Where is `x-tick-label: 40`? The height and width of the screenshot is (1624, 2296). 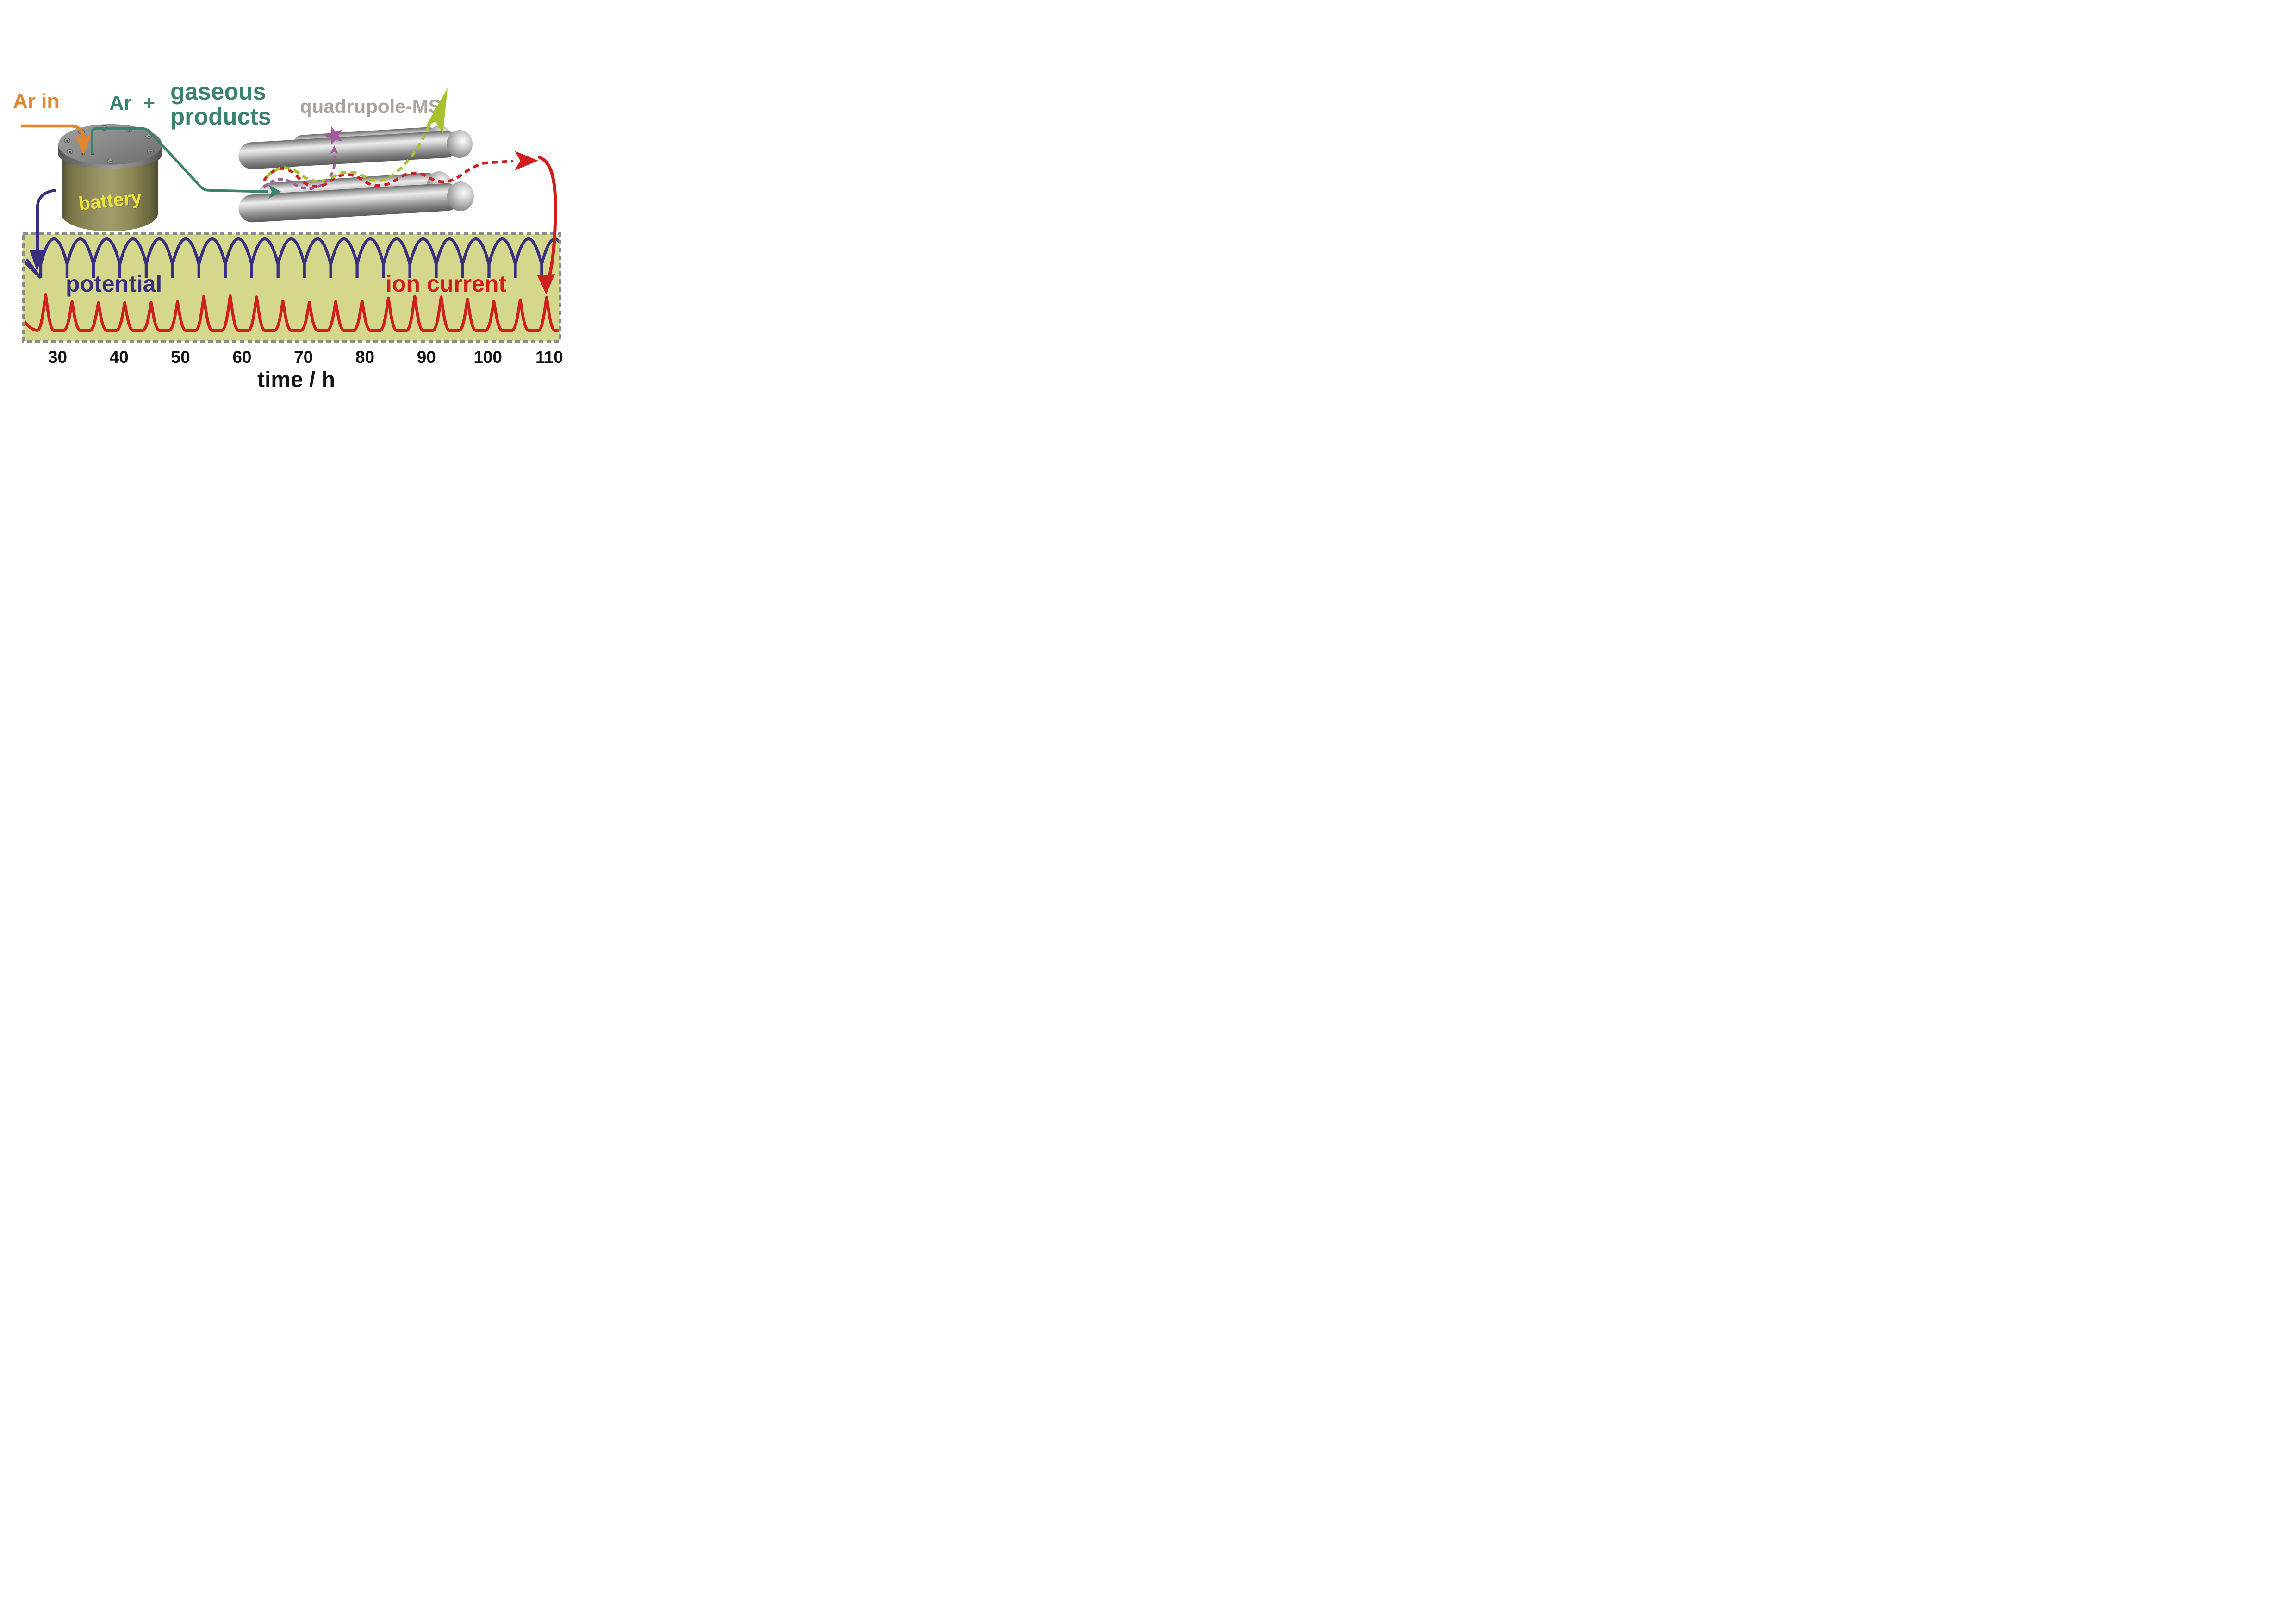 x-tick-label: 40 is located at coordinates (119, 357).